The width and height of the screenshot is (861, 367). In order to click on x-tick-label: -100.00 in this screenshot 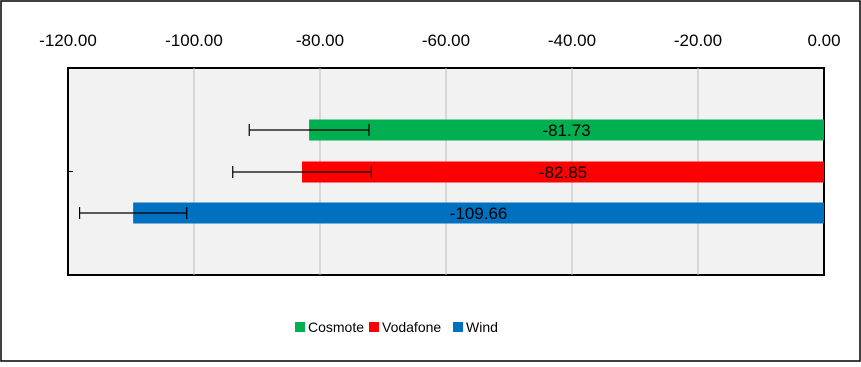, I will do `click(194, 40)`.